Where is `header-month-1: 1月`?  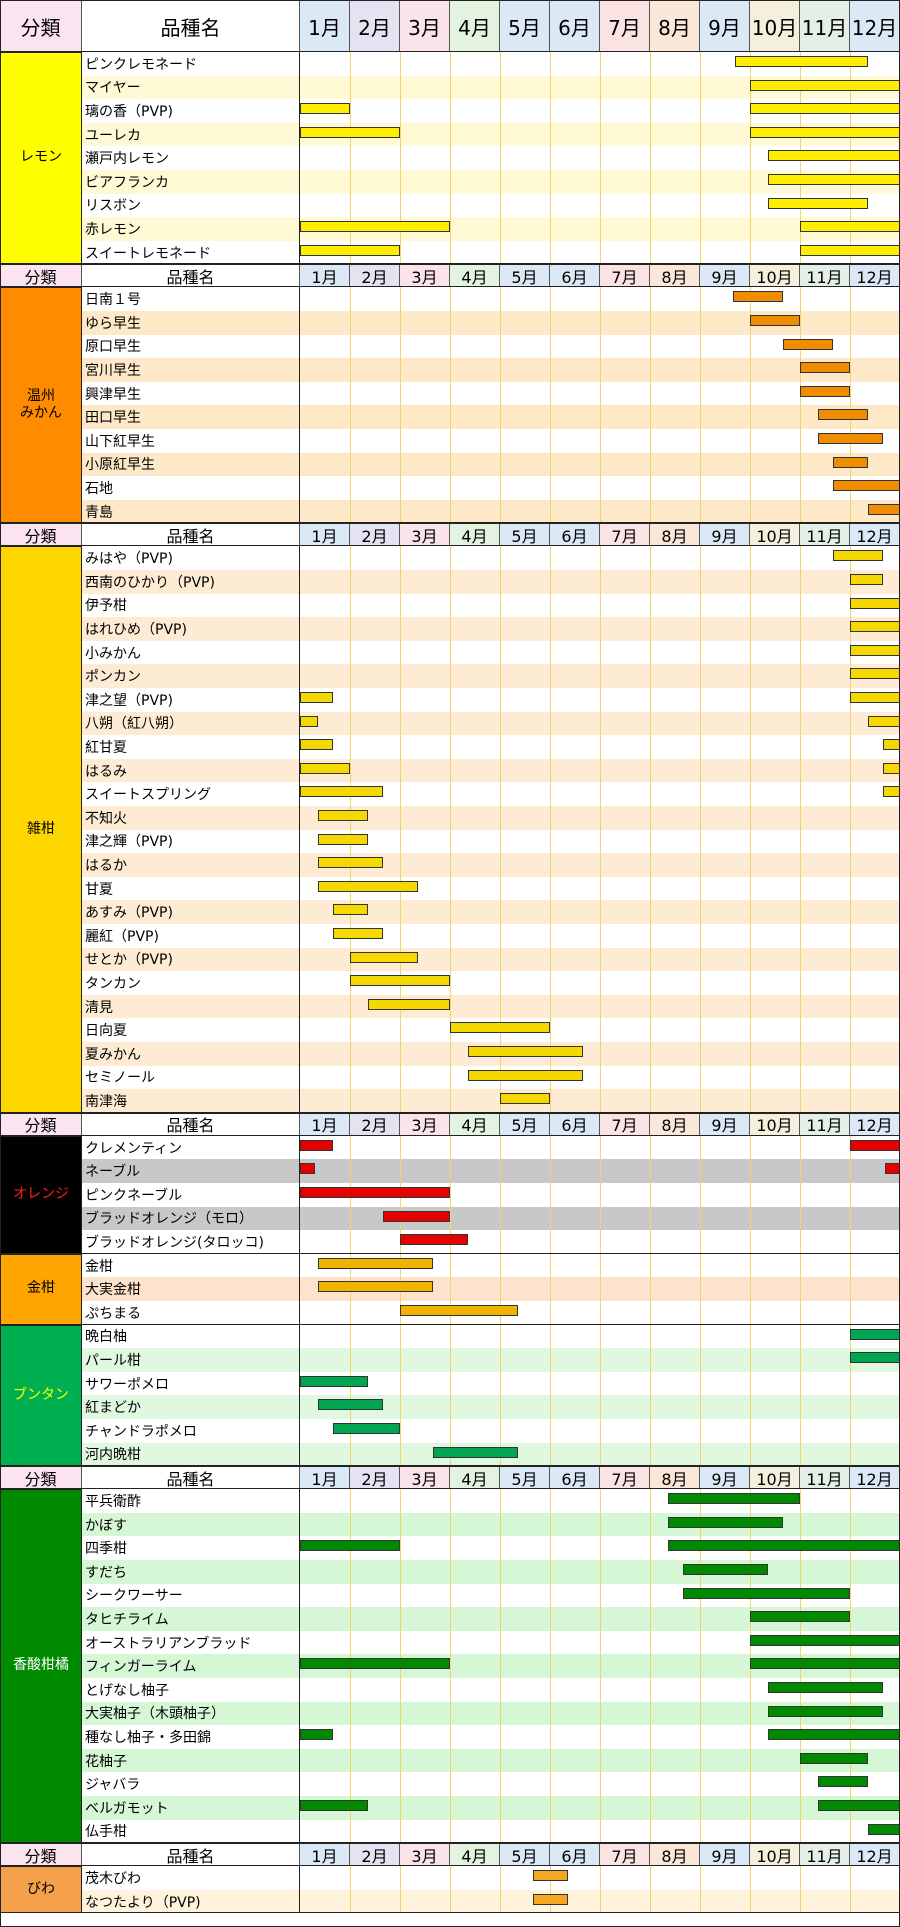
header-month-1: 1月 is located at coordinates (325, 276).